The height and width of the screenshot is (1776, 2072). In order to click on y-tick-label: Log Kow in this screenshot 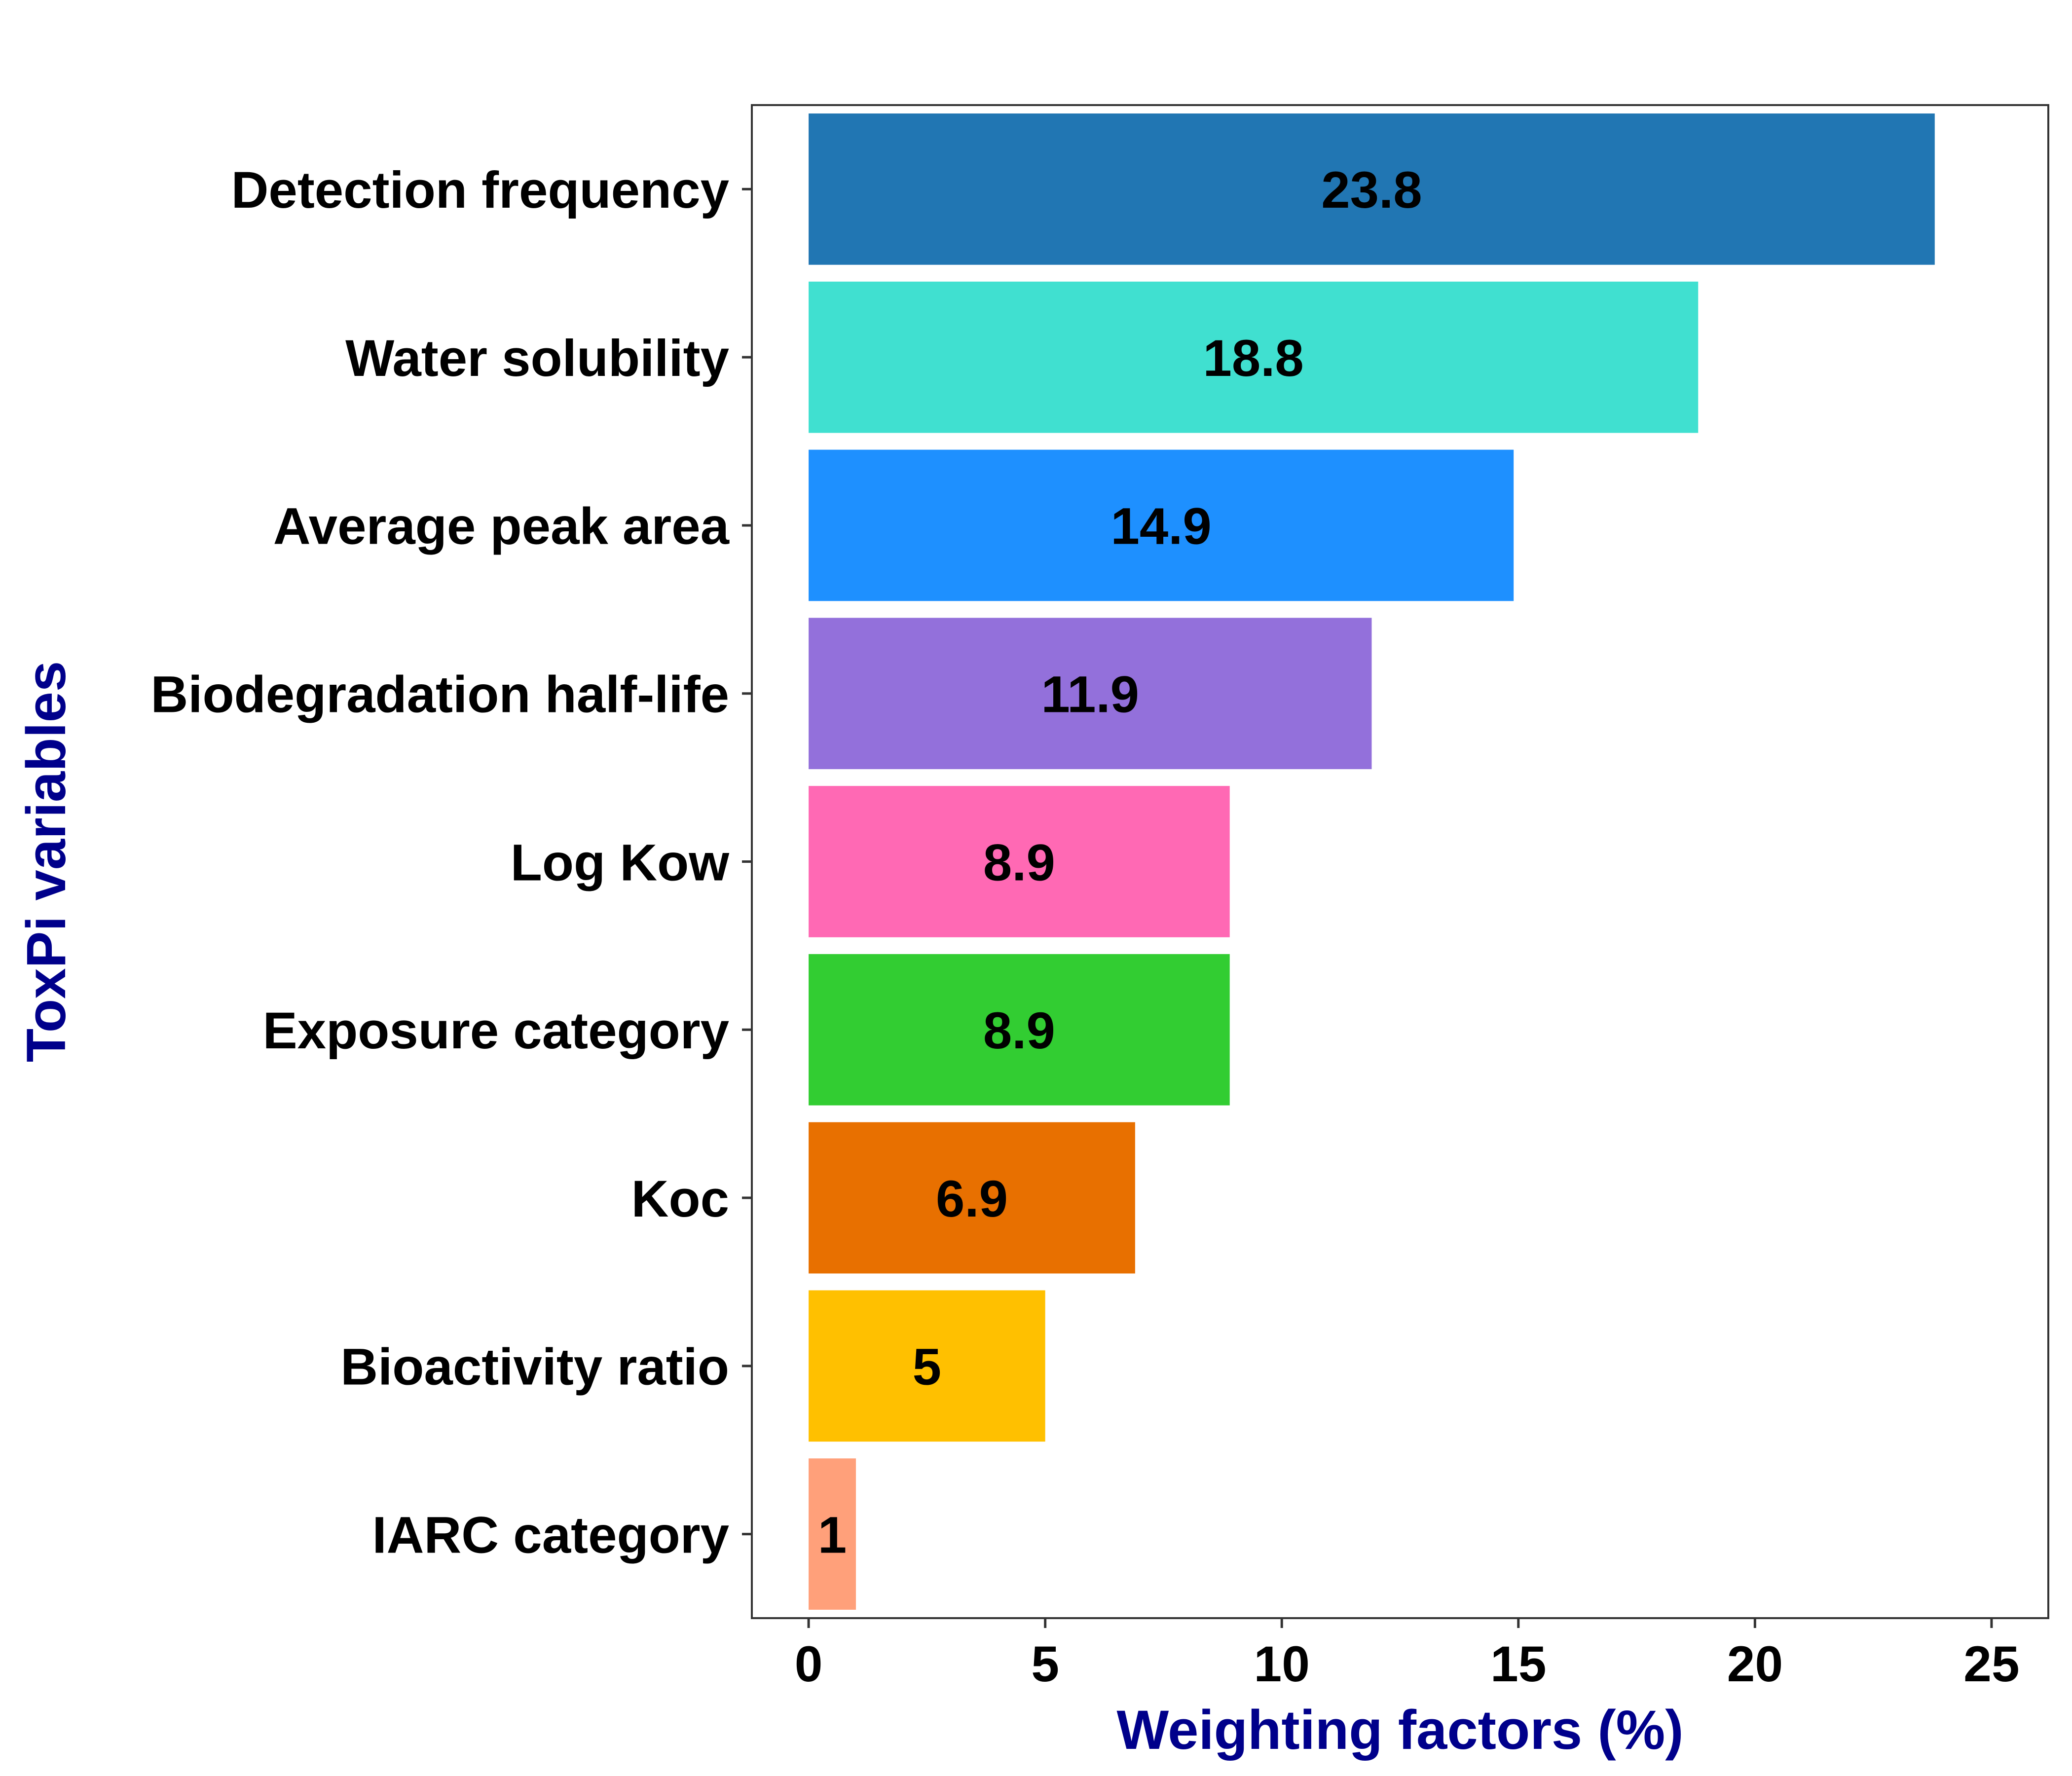, I will do `click(621, 863)`.